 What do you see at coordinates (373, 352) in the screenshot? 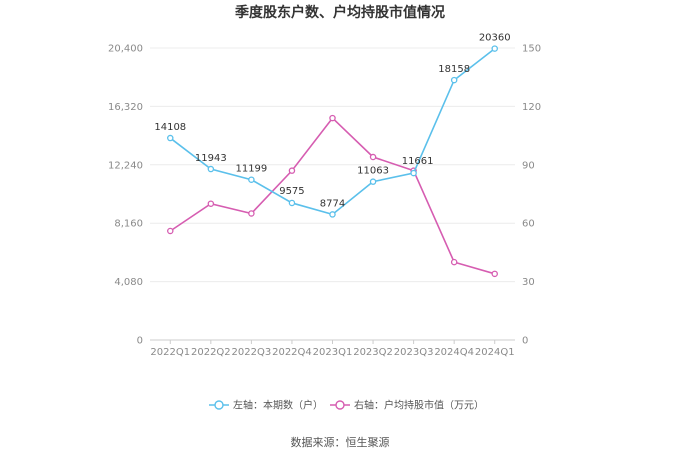
I see `x-tick-label: 2023Q2` at bounding box center [373, 352].